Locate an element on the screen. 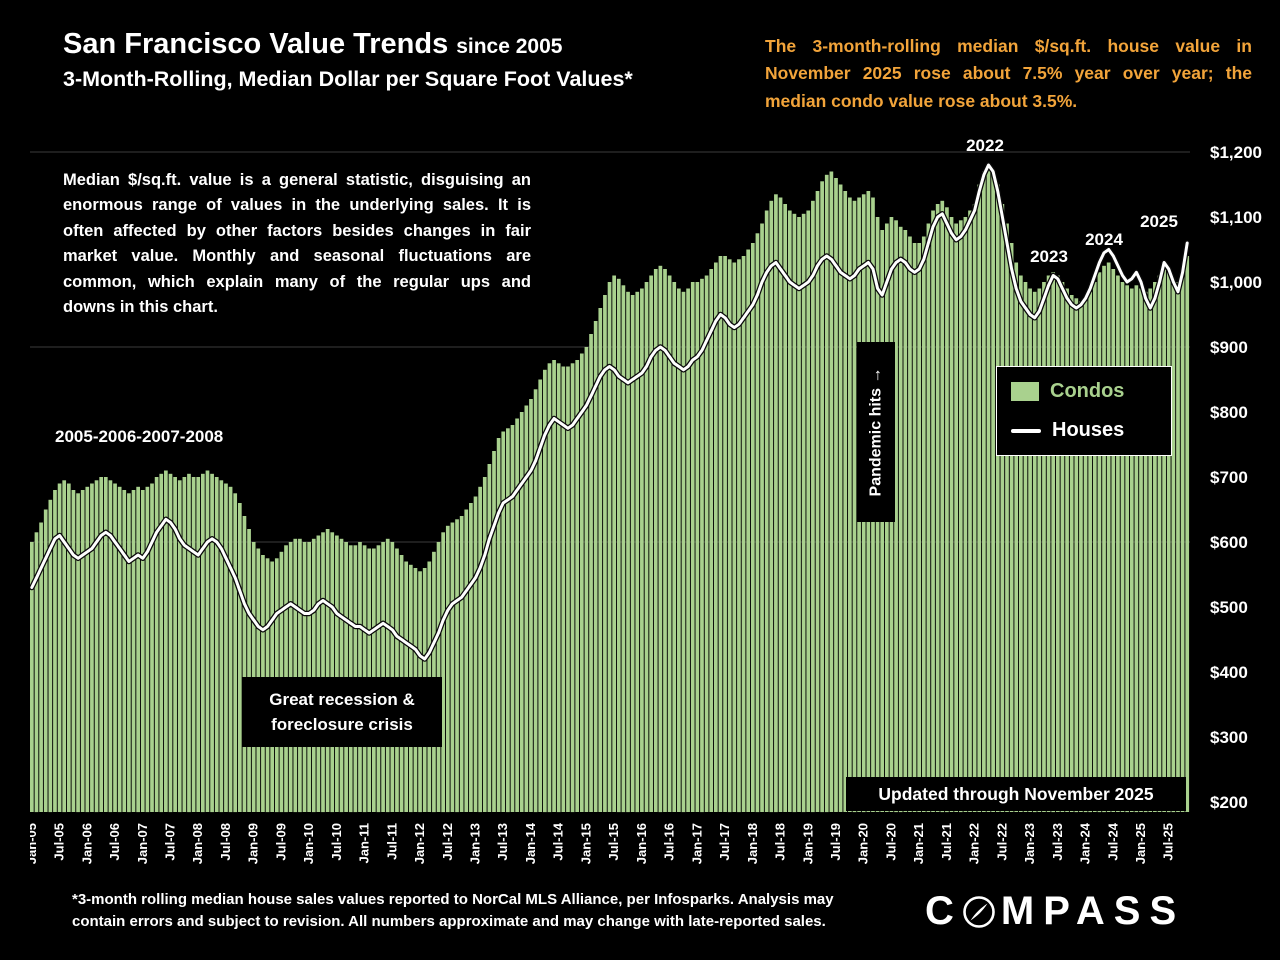 The height and width of the screenshot is (960, 1280). legend-condos-label: Condos is located at coordinates (1087, 391).